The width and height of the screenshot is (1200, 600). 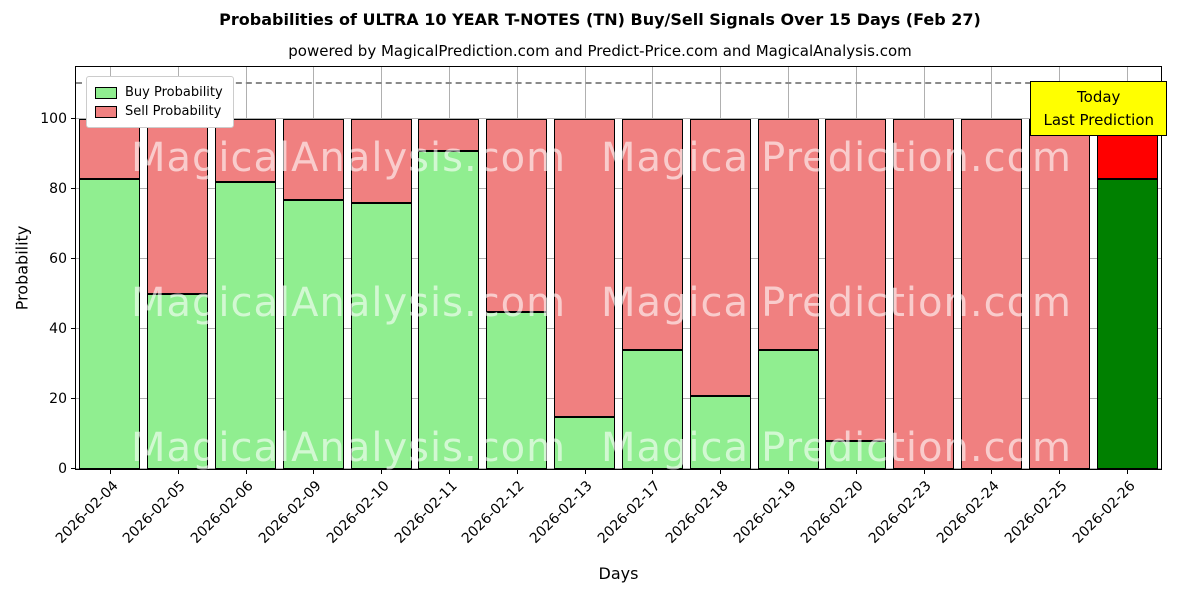 What do you see at coordinates (618, 83) in the screenshot?
I see `threshold-dashed-line` at bounding box center [618, 83].